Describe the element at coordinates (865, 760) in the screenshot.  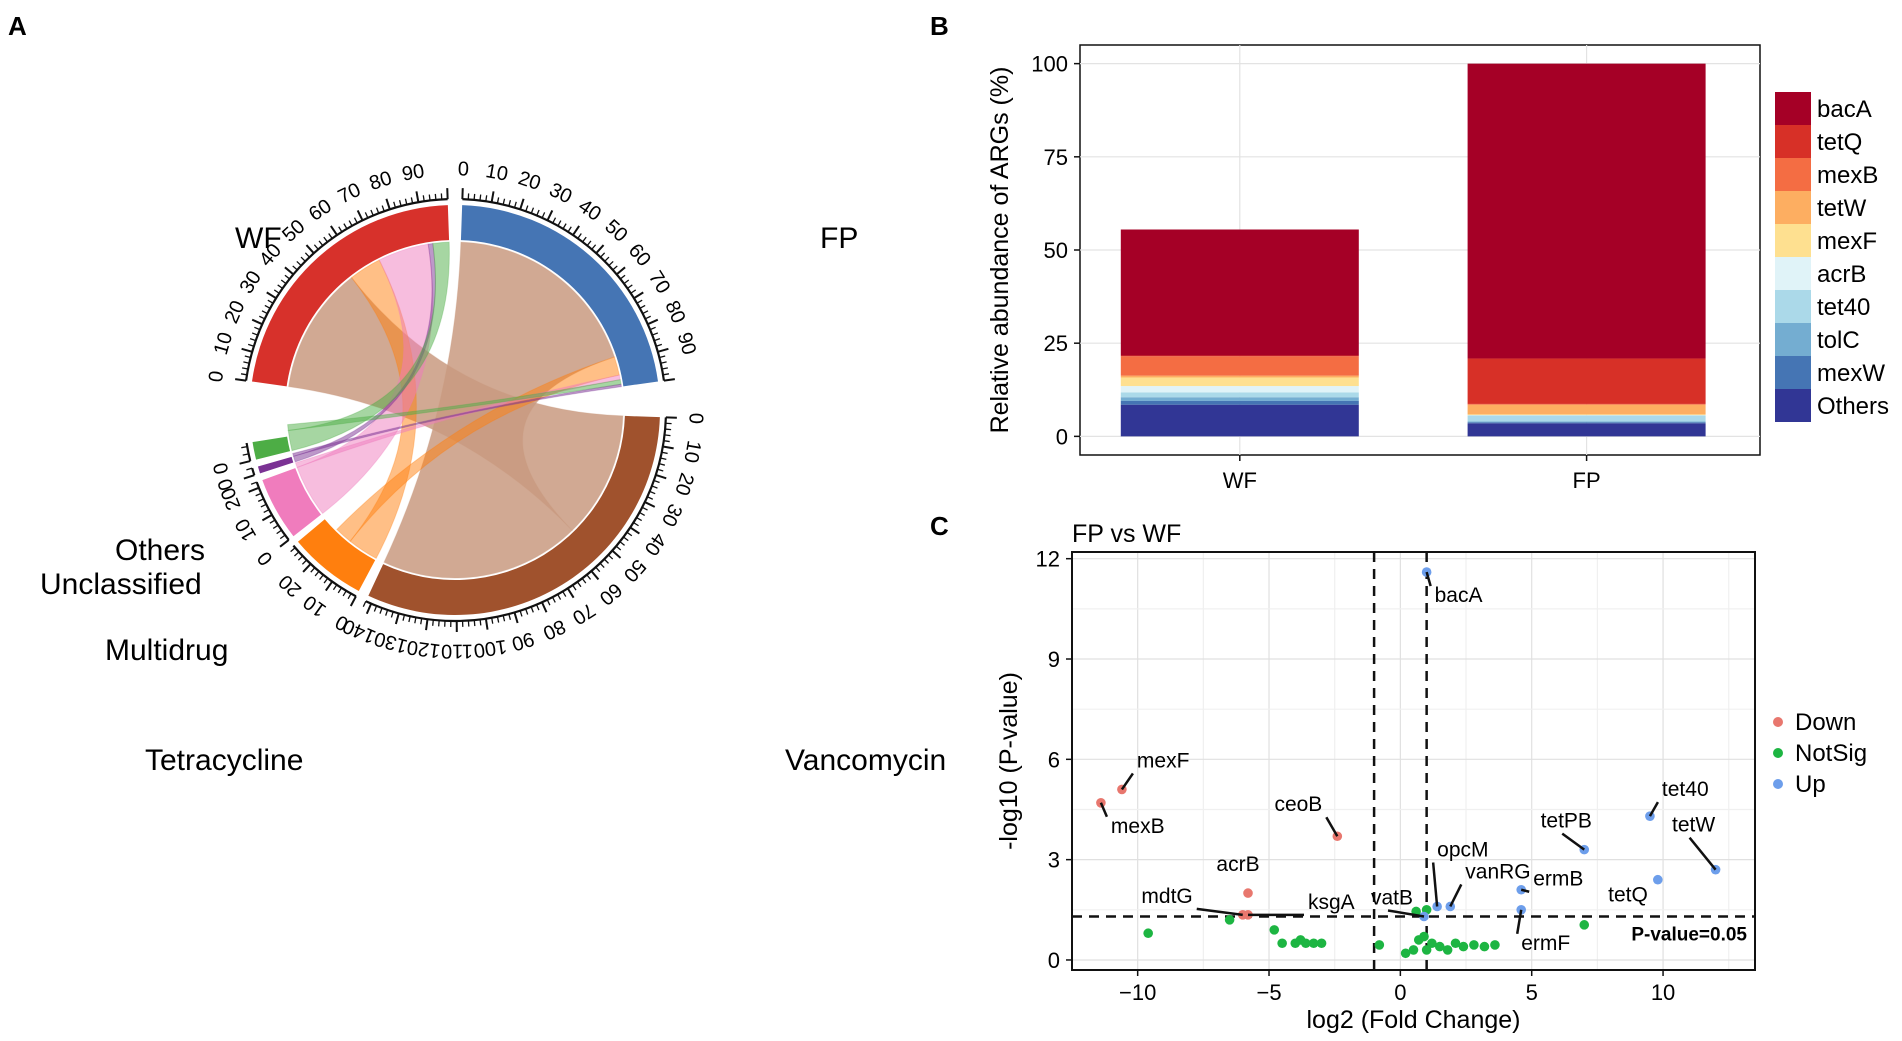
I see `sector-label-vancomycin: Vancomycin` at that location.